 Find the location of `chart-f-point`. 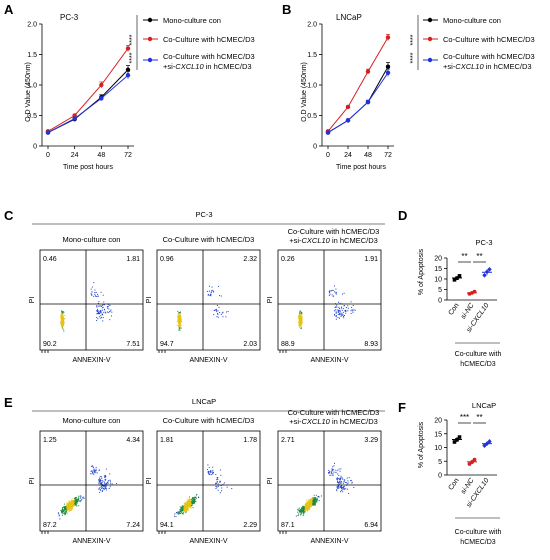

chart-f-point is located at coordinates (474, 459).